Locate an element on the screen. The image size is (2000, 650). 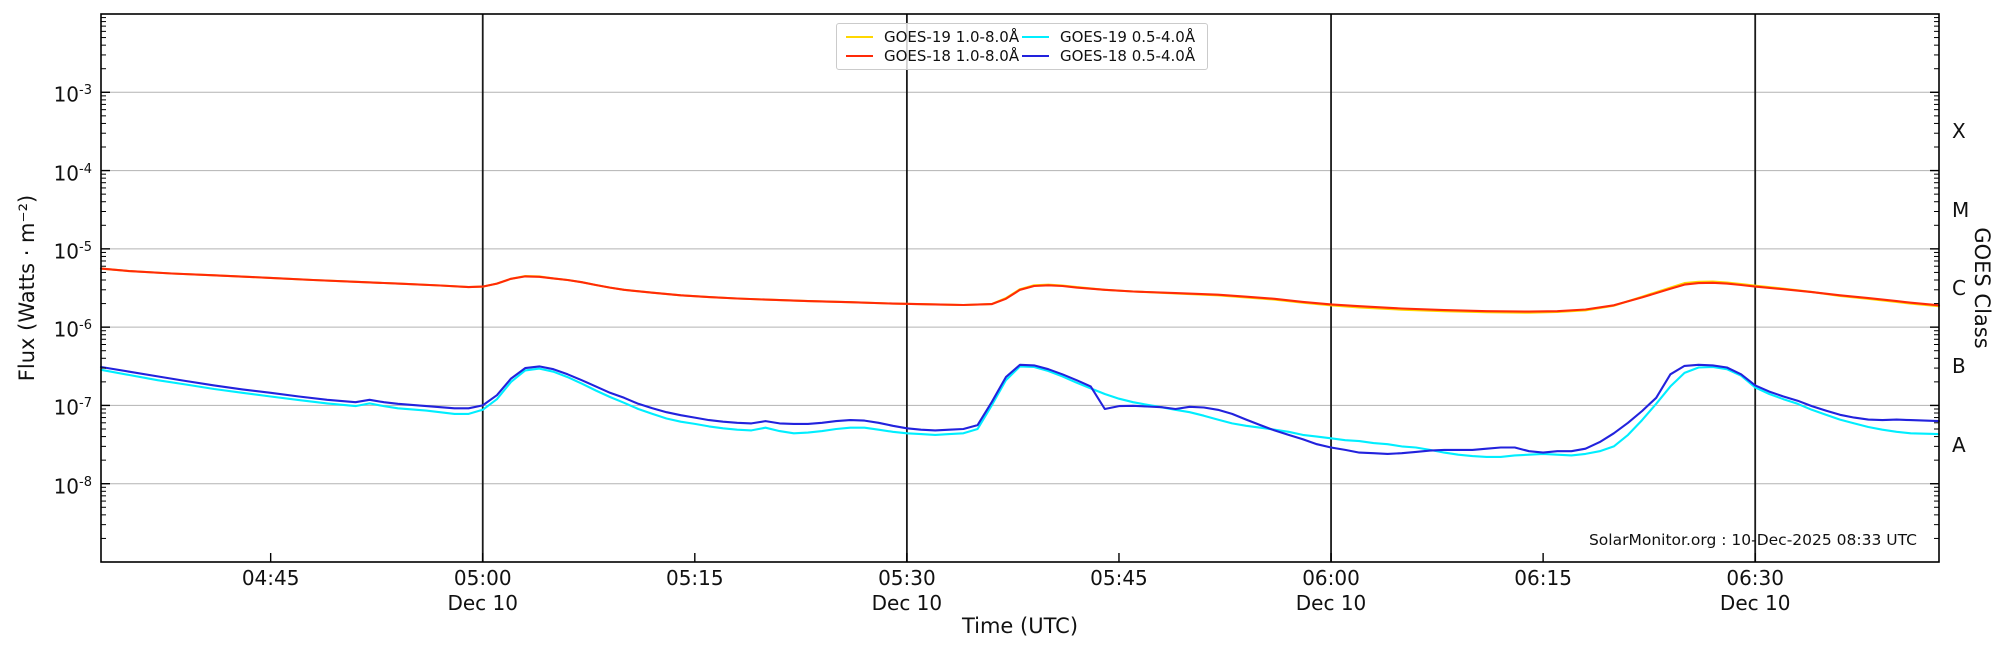
legend-swatch-goes18-long-icon is located at coordinates (859, 56).